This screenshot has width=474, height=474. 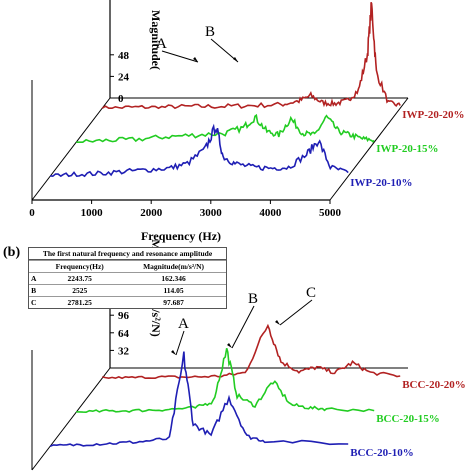 I want to click on right-floor-line, so click(x=369, y=149).